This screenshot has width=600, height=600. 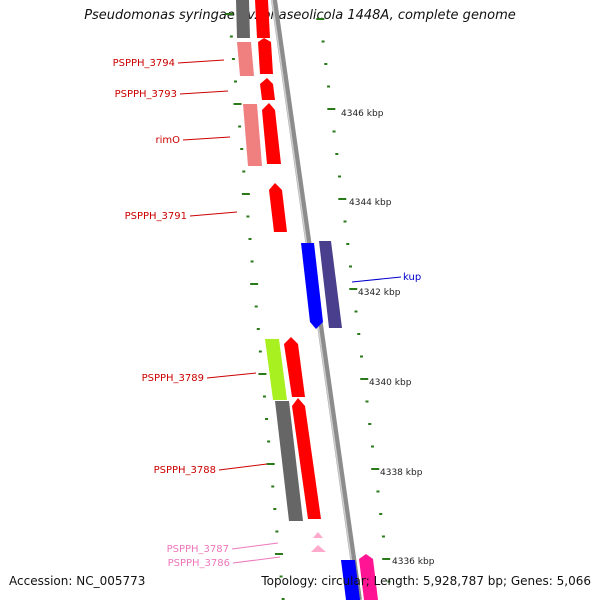 What do you see at coordinates (252, 135) in the screenshot?
I see `gene-feature-rimo-a` at bounding box center [252, 135].